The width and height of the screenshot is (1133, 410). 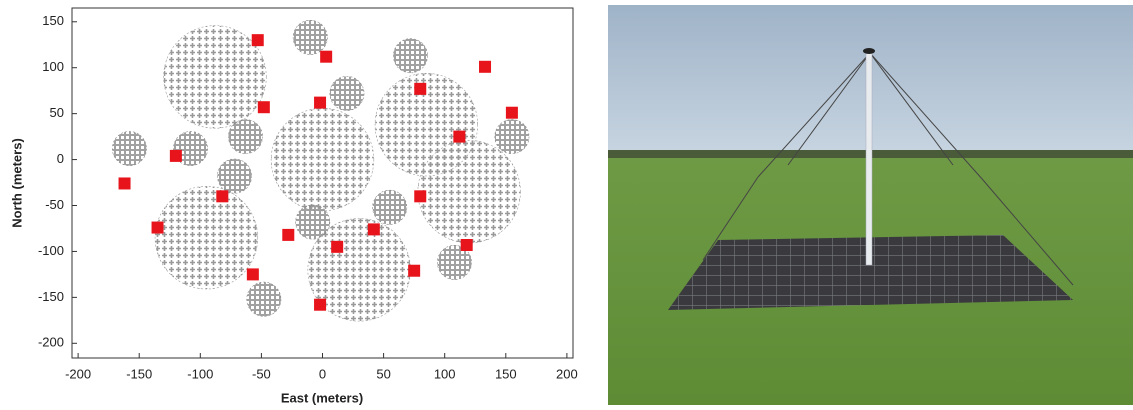 I want to click on y-tick-label: 150, so click(x=53, y=20).